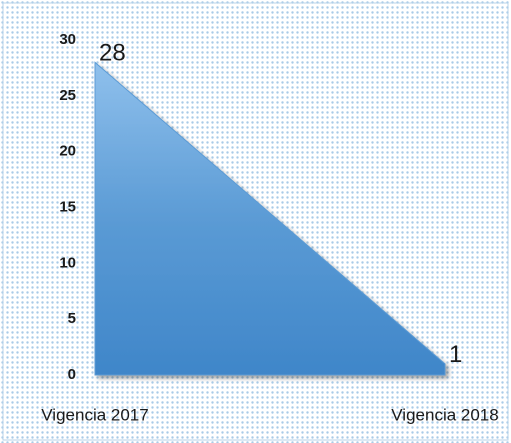  I want to click on y-tick-label: 0, so click(72, 374).